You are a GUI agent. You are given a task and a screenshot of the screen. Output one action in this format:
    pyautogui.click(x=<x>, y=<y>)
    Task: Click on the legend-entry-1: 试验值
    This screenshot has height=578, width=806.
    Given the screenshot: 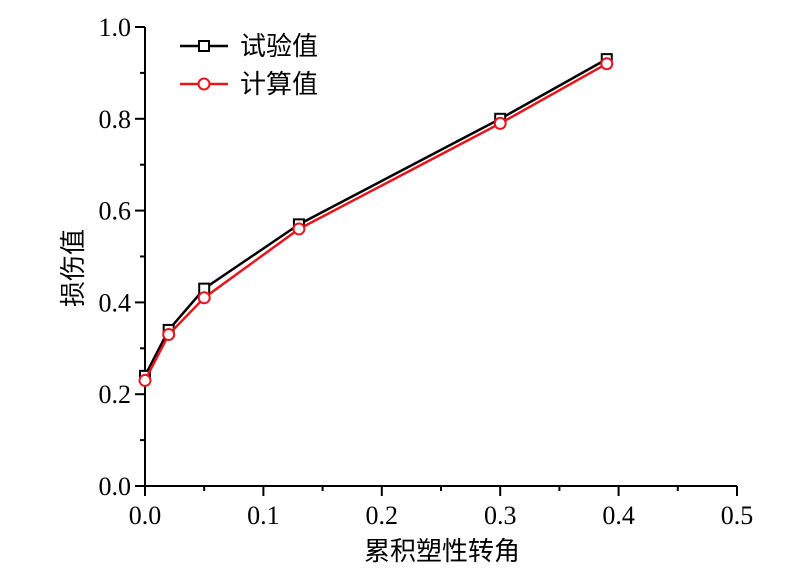 What is the action you would take?
    pyautogui.click(x=249, y=47)
    